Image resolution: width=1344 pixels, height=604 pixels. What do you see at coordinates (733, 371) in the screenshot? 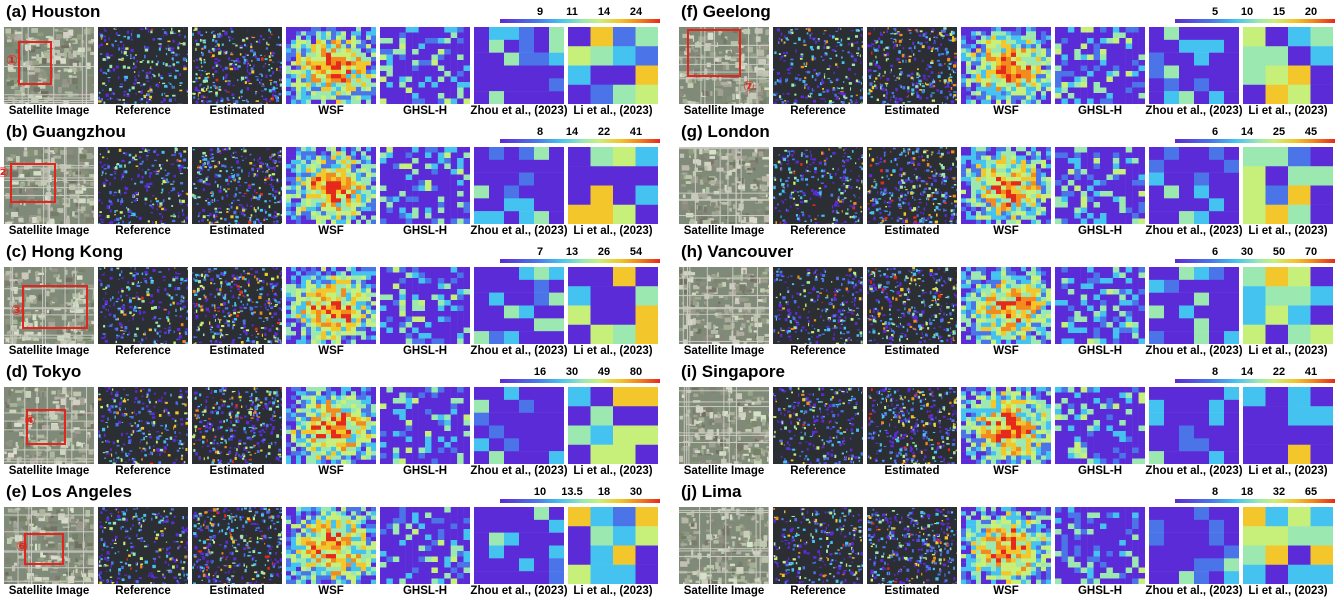
I see `panel-title: (i) Singapore` at bounding box center [733, 371].